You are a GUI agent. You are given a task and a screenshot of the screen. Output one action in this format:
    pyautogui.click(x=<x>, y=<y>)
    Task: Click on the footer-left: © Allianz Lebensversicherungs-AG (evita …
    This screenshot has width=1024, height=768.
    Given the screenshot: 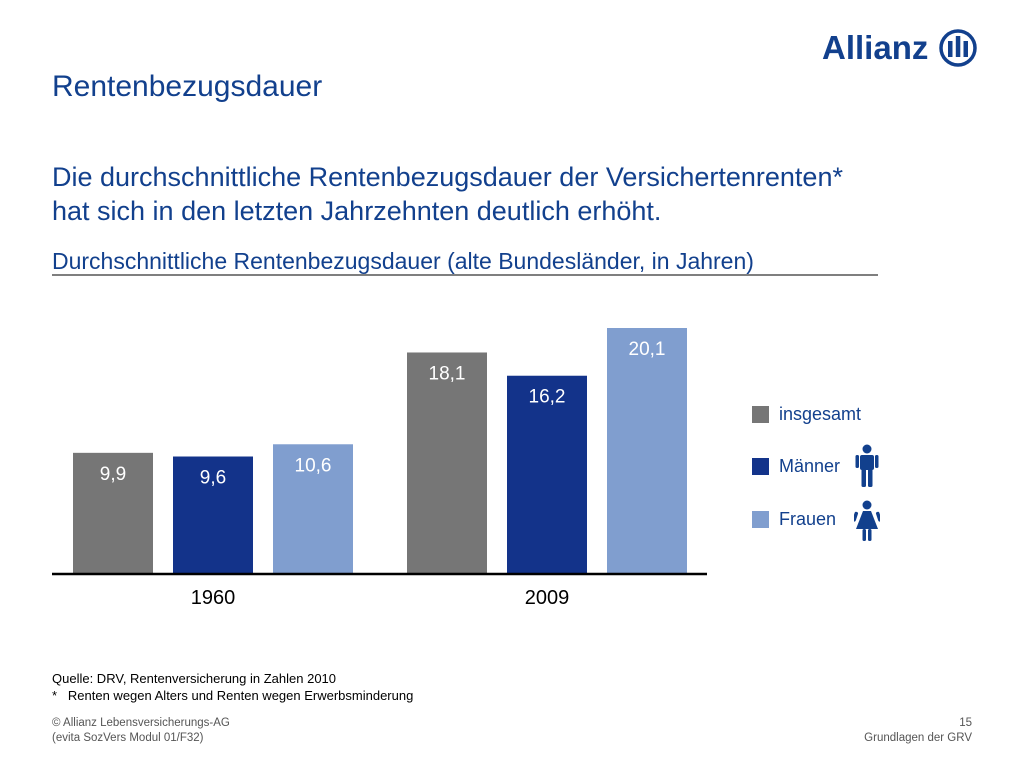 What is the action you would take?
    pyautogui.click(x=141, y=731)
    